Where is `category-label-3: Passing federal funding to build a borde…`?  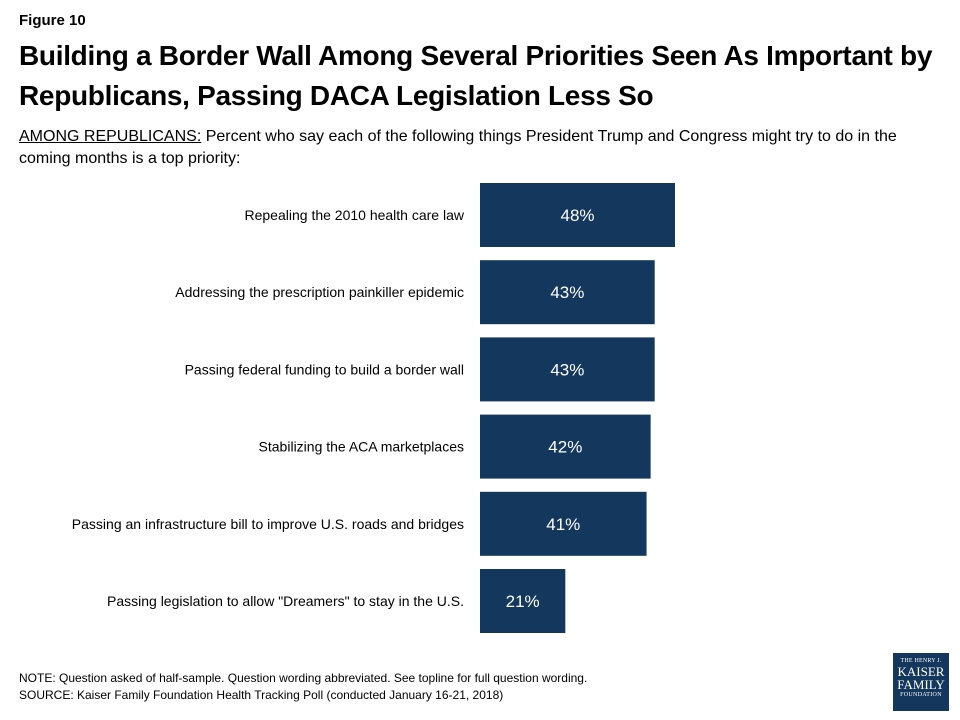 category-label-3: Passing federal funding to build a borde… is located at coordinates (324, 369).